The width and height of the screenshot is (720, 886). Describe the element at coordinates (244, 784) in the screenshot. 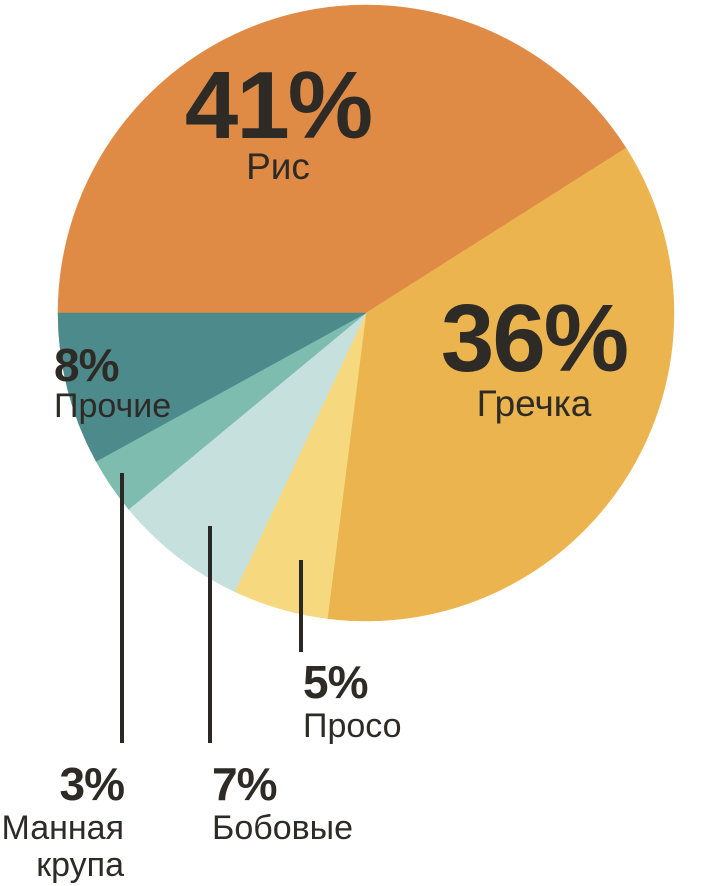

I see `label-bobovye-value: 7%` at that location.